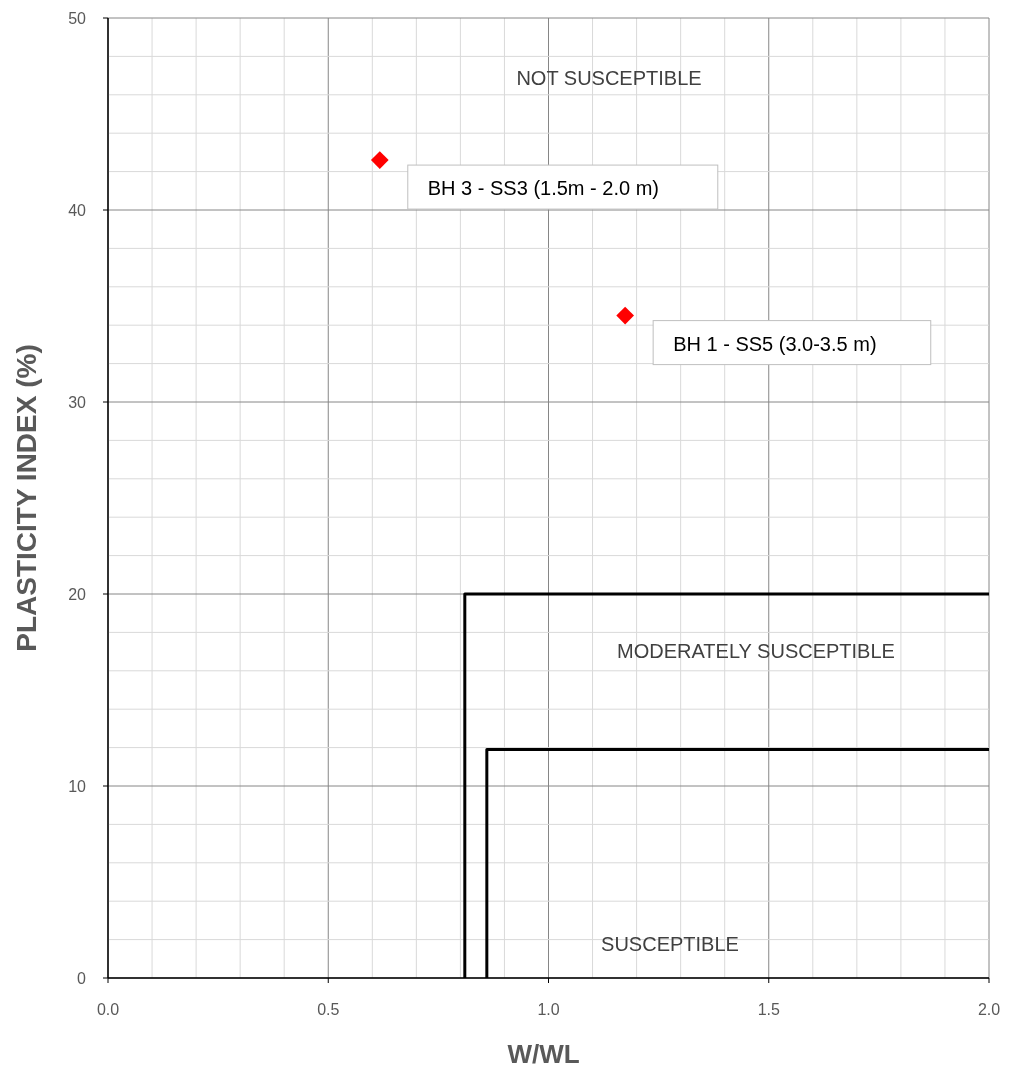  I want to click on annotation: BH 3 - SS3 (1.5m - 2.0 m), so click(543, 188).